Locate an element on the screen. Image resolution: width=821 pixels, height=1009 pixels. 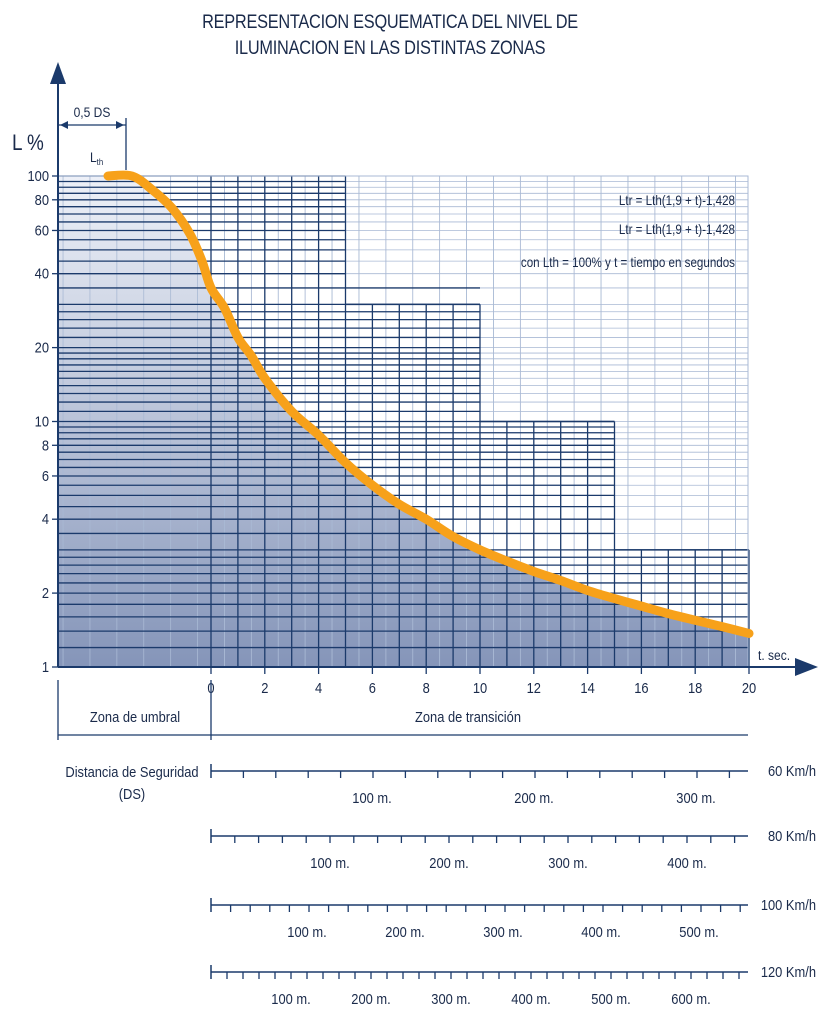
formula-line-2: Ltr = Lth(1,9 + t)-1,428 is located at coordinates (677, 229).